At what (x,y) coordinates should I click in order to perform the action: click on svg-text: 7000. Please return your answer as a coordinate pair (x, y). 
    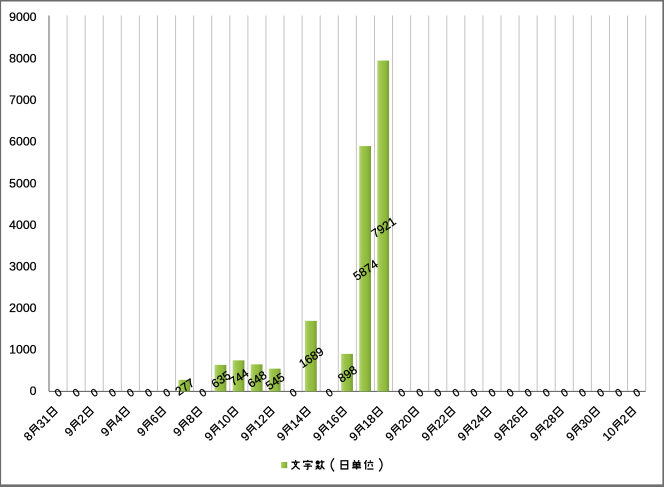
    Looking at the image, I should click on (23, 100).